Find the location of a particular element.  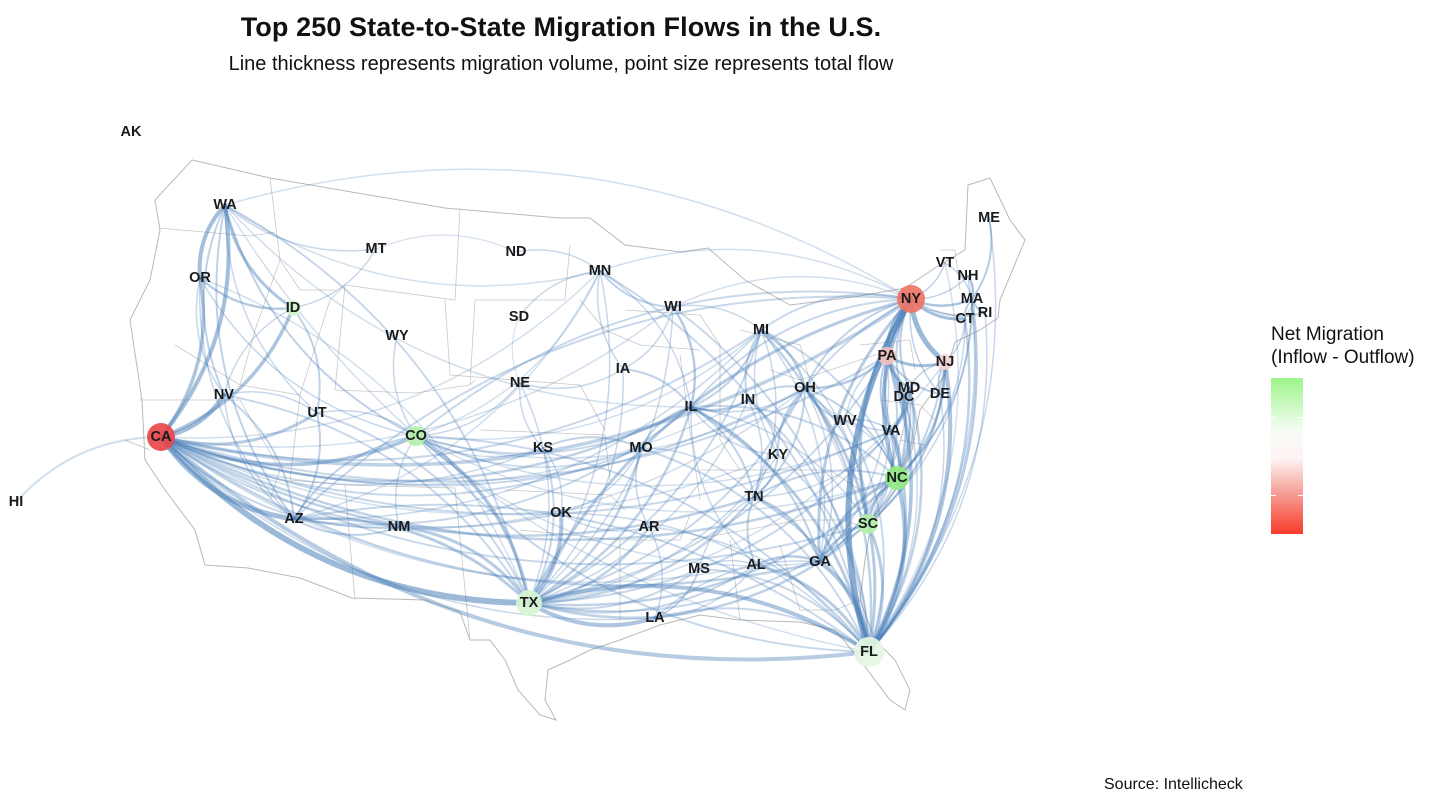

flow-fl-mn is located at coordinates (734, 461).